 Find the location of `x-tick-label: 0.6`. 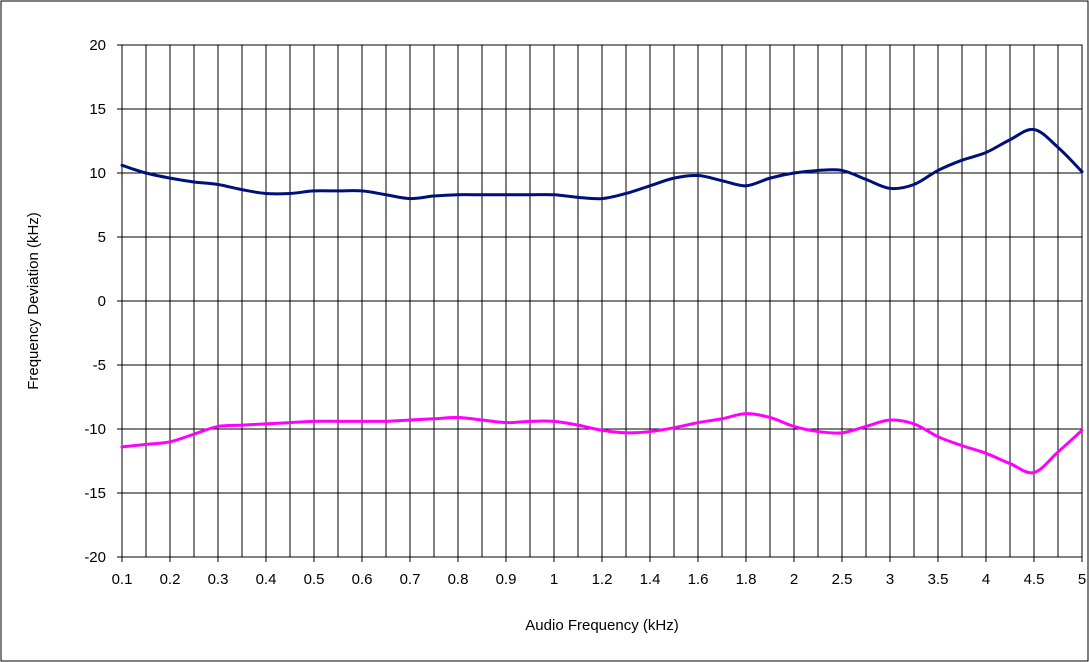

x-tick-label: 0.6 is located at coordinates (362, 579).